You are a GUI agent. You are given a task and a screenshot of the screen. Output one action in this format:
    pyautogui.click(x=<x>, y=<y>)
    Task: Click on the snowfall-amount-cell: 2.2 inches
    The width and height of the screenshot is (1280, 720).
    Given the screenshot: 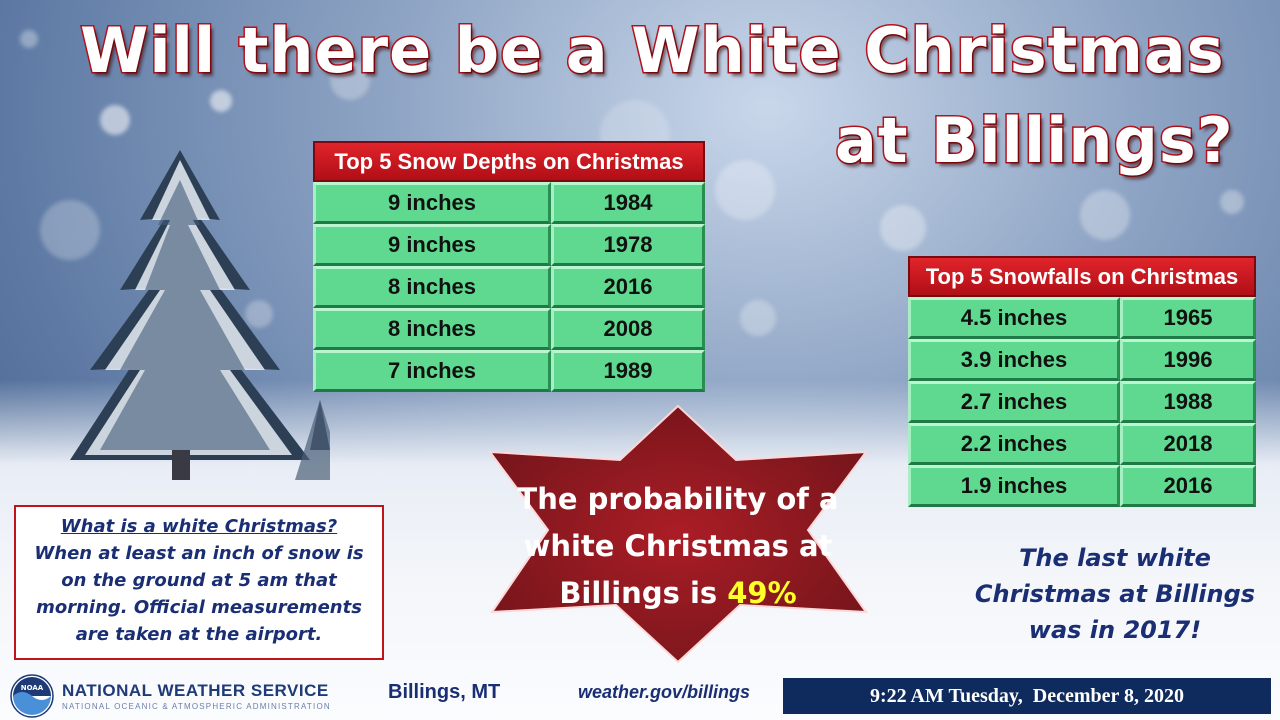 What is the action you would take?
    pyautogui.click(x=1014, y=444)
    